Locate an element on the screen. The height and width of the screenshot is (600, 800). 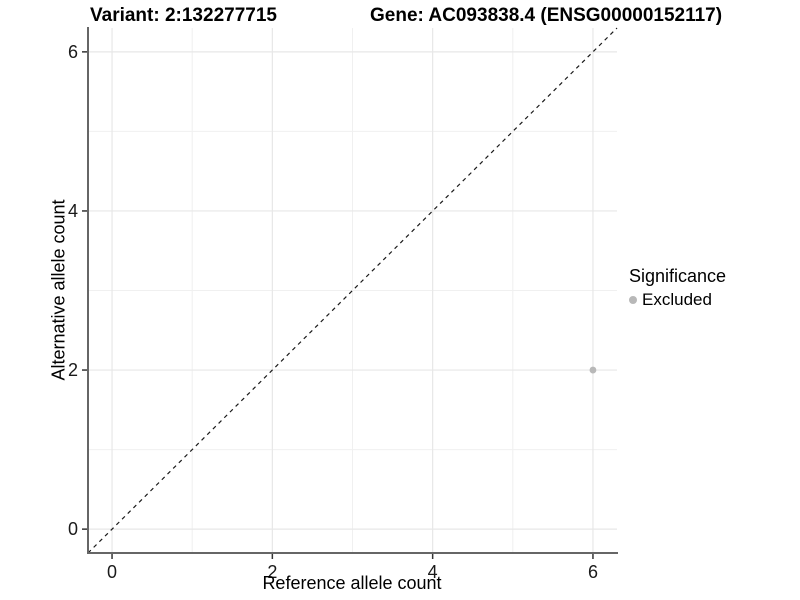
x-tick-label: 0 is located at coordinates (112, 572).